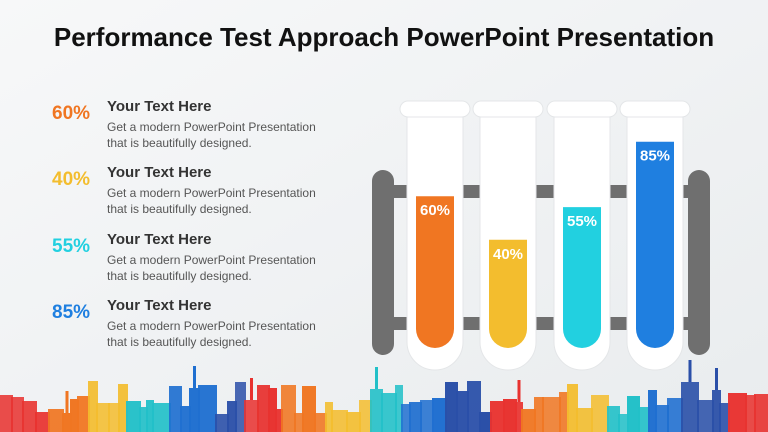  Describe the element at coordinates (655, 156) in the screenshot. I see `liquid-label: 85%` at that location.